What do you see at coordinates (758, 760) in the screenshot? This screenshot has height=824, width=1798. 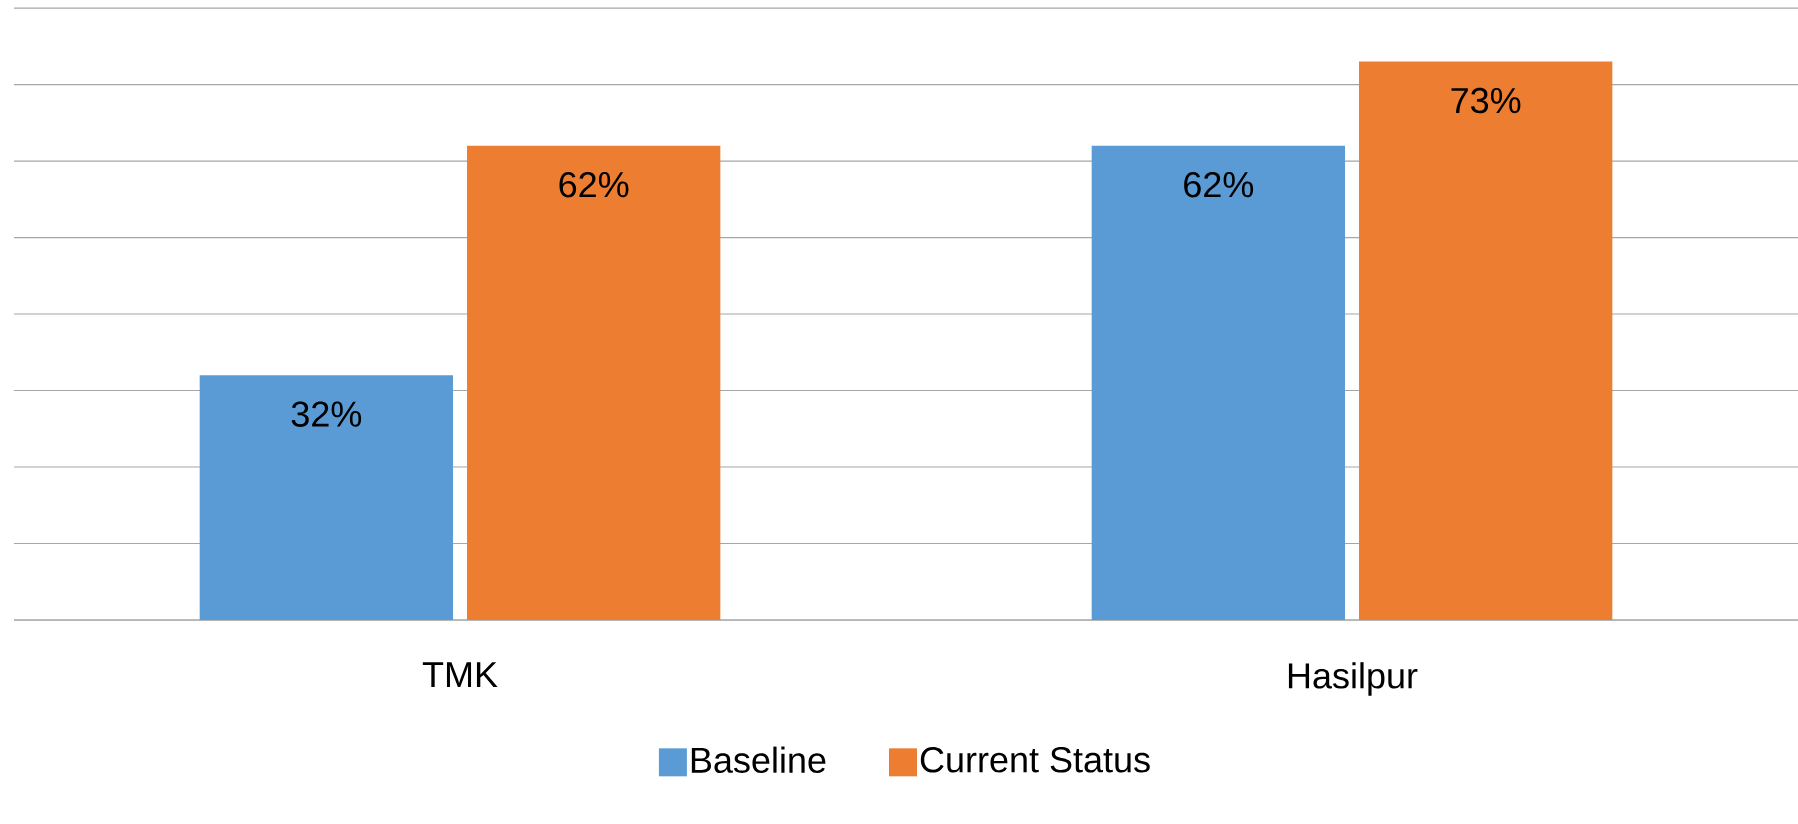 I see `legend-label: Baseline` at bounding box center [758, 760].